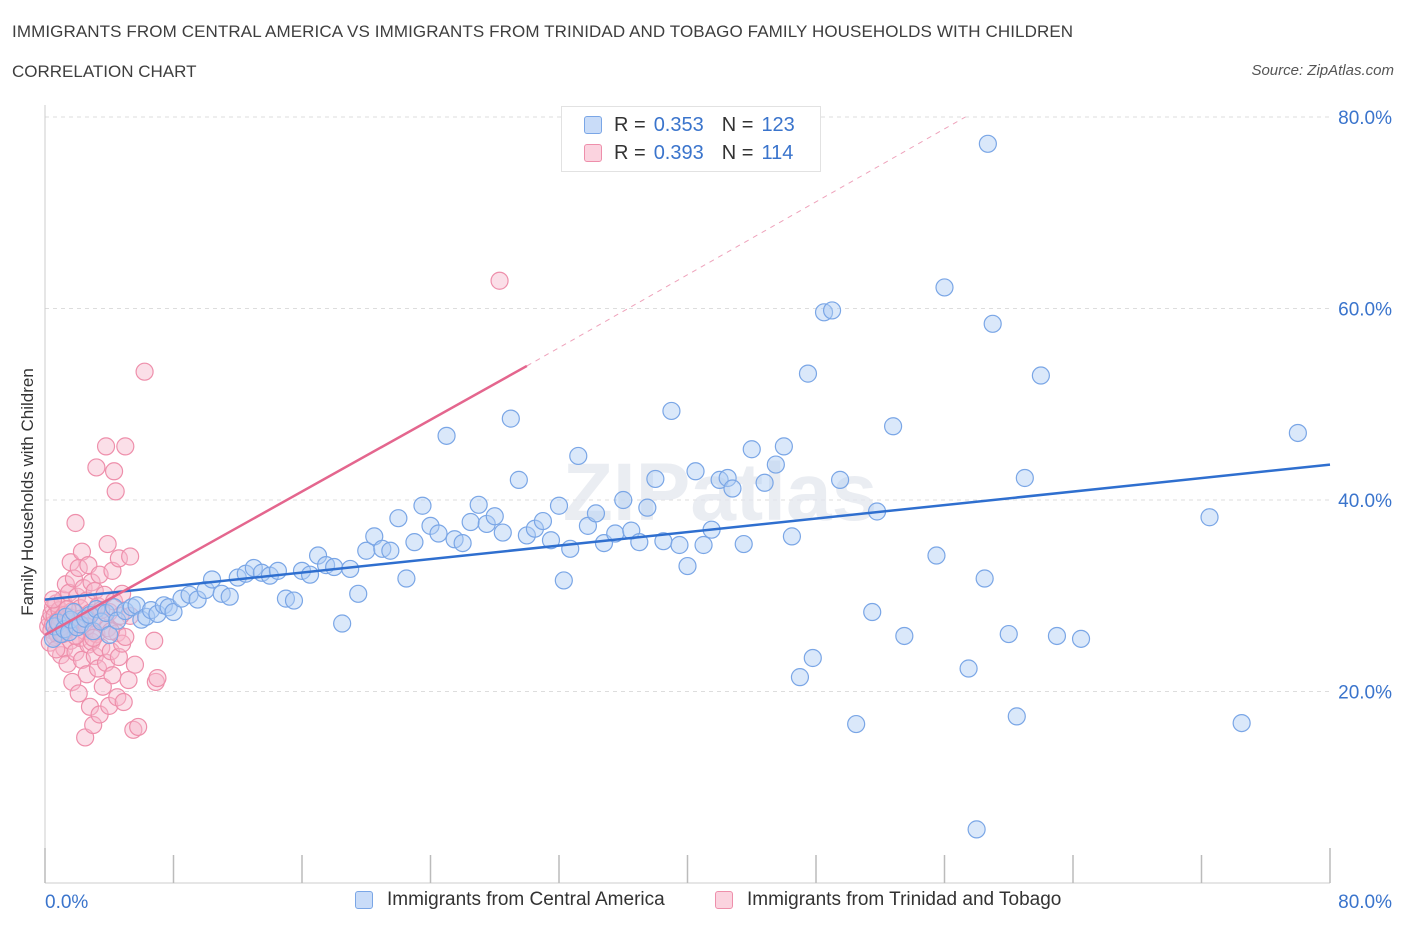 The height and width of the screenshot is (930, 1406). Describe the element at coordinates (737, 152) in the screenshot. I see `n-label: N =` at that location.